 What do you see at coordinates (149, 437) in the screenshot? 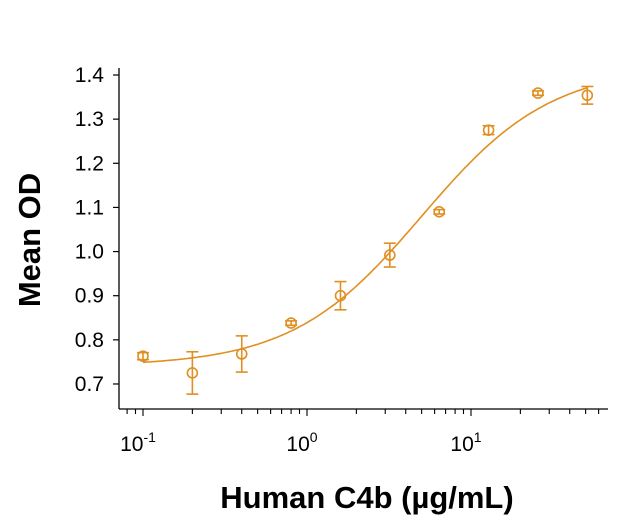
I see `x-tick-exponent: -1` at bounding box center [149, 437].